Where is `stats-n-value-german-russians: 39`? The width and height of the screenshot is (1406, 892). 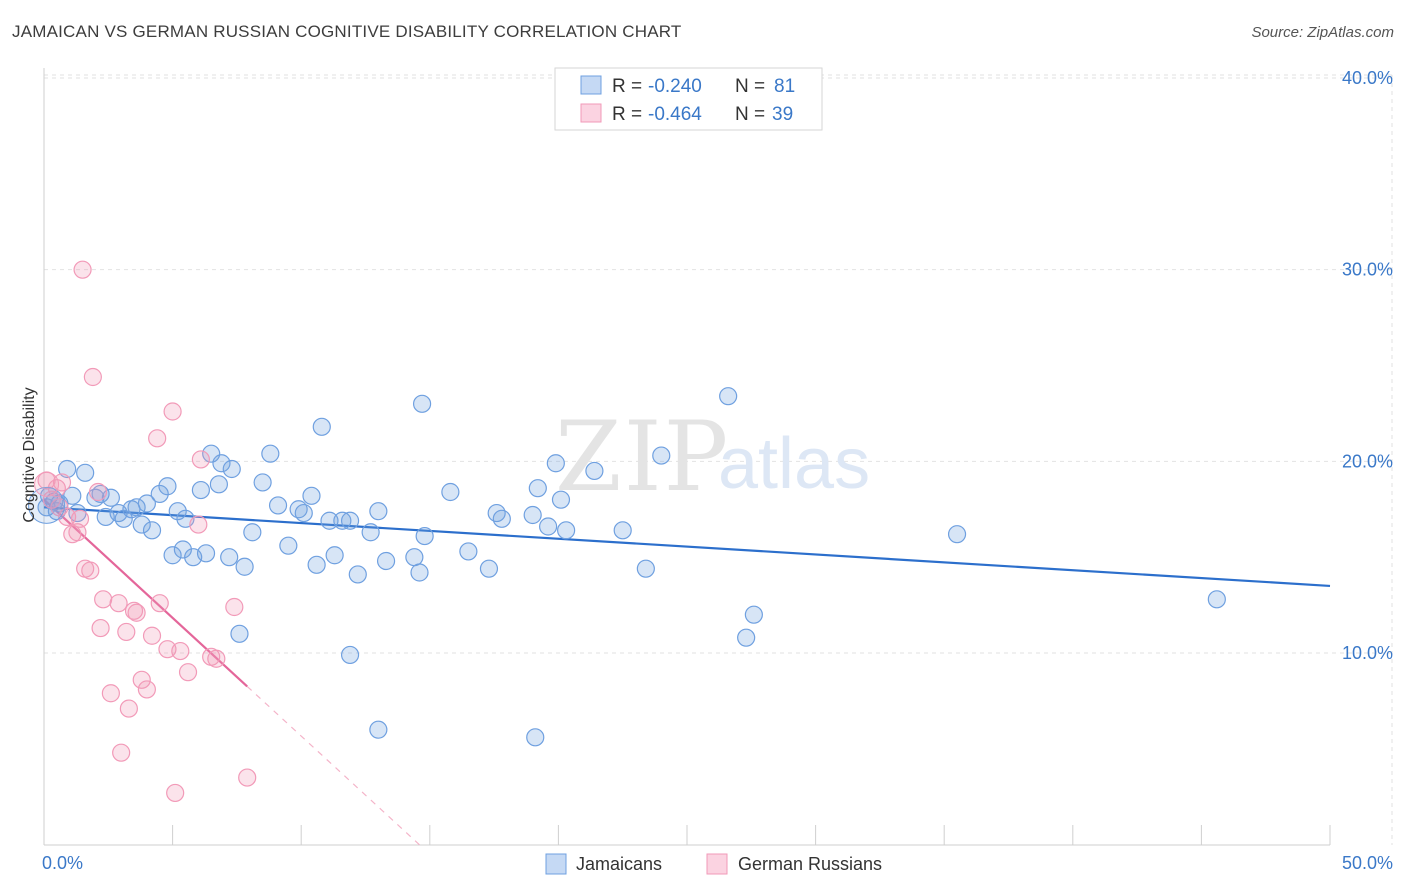
stats-n-value-german-russians: 39 is located at coordinates (782, 114).